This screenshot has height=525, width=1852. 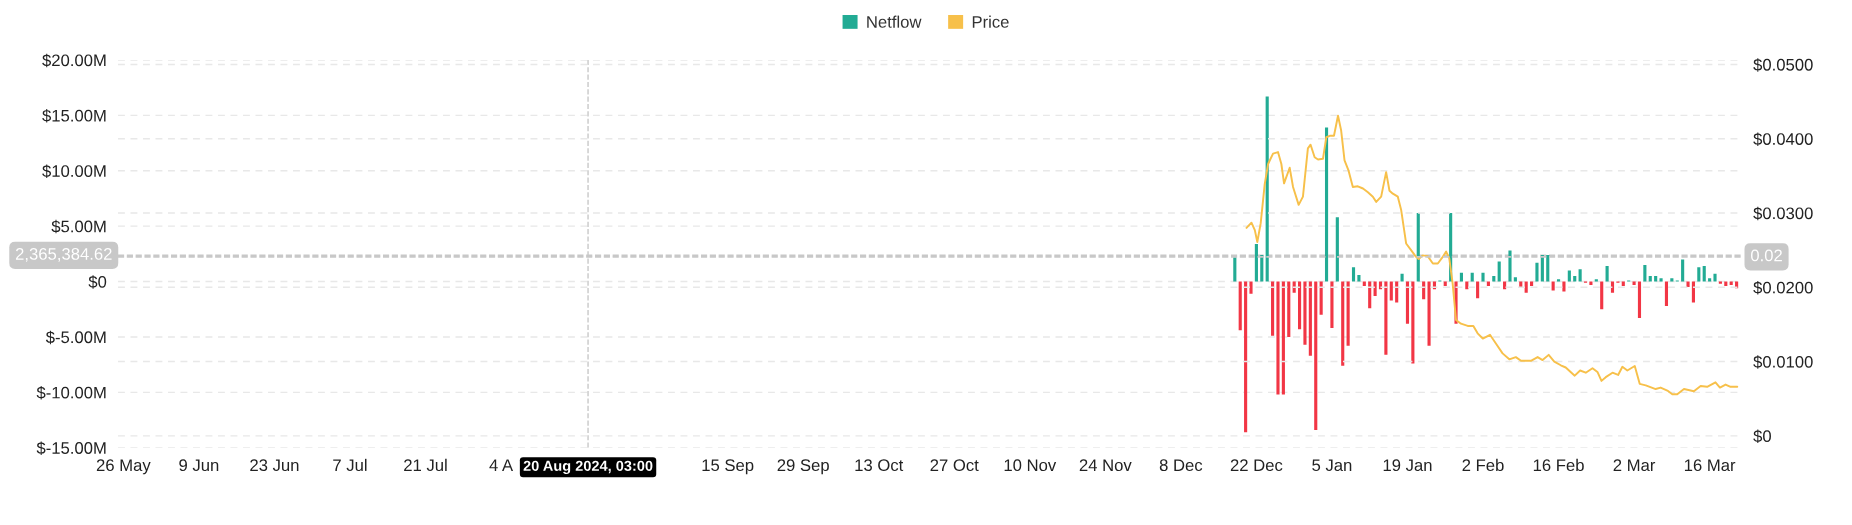 I want to click on y2-tick-label: $0.0400, so click(x=1783, y=139).